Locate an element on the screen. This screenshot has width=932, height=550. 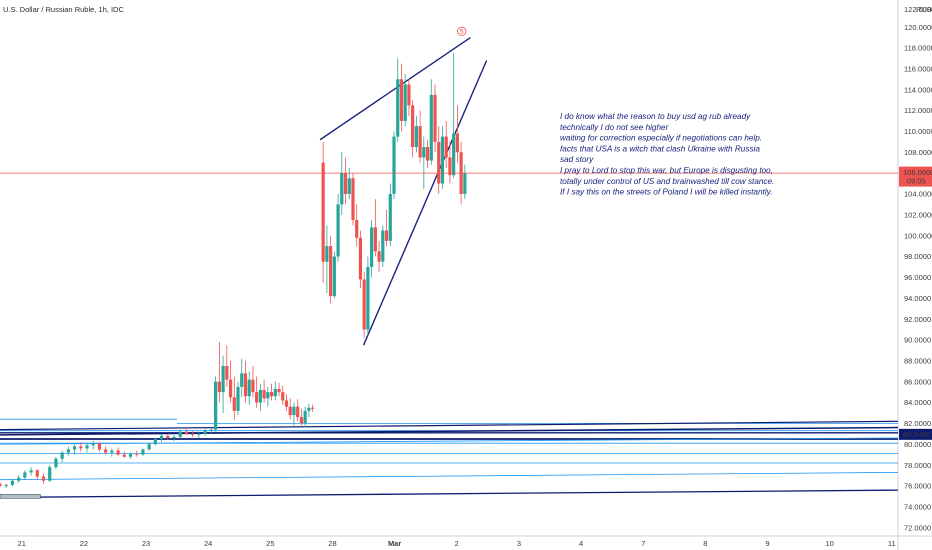
time-tick-label: 25 is located at coordinates (270, 543).